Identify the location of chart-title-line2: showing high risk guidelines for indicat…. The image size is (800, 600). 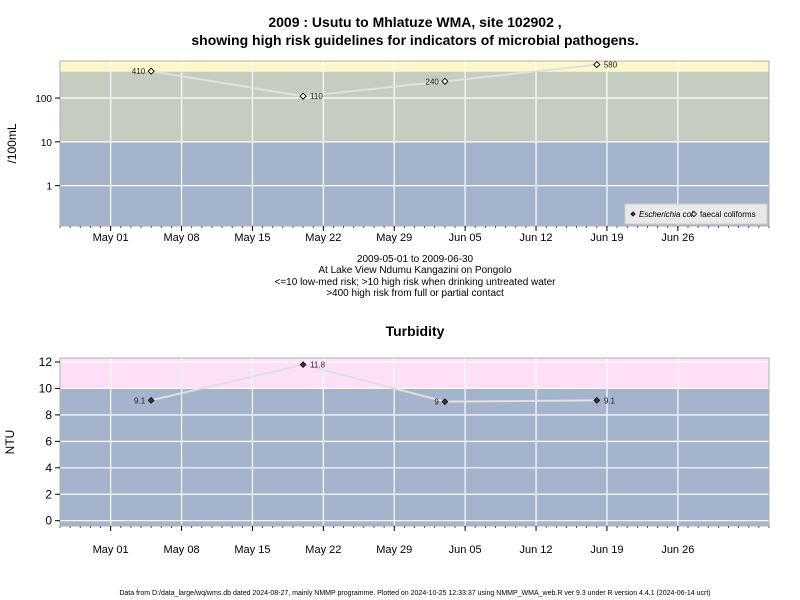
(414, 40).